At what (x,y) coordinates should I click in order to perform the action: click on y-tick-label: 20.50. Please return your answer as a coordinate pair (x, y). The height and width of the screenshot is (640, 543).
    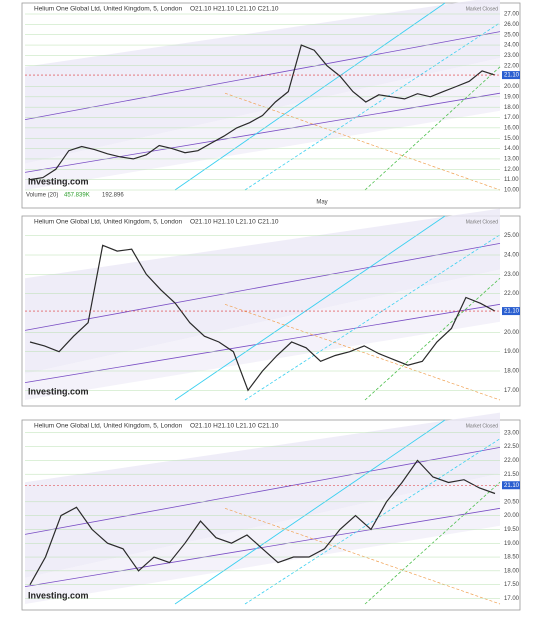
    Looking at the image, I should click on (512, 502).